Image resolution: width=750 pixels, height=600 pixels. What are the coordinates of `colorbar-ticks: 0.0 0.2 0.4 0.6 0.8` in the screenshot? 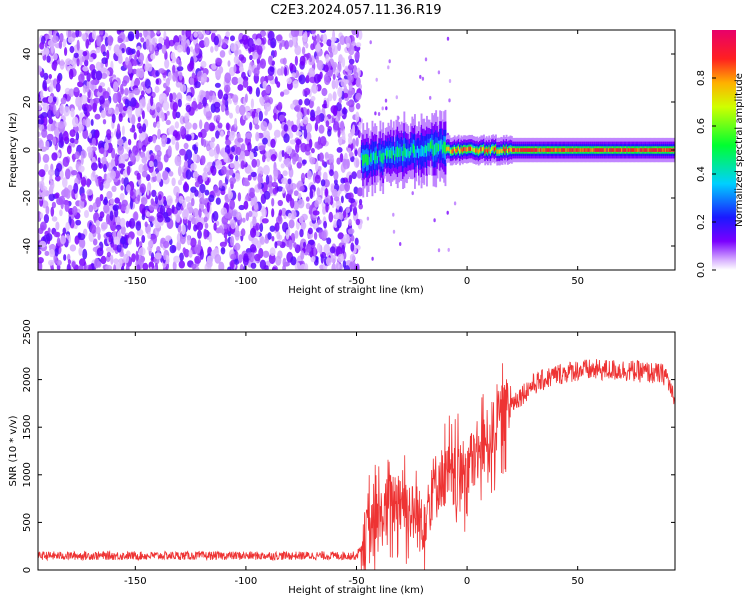 It's located at (706, 174).